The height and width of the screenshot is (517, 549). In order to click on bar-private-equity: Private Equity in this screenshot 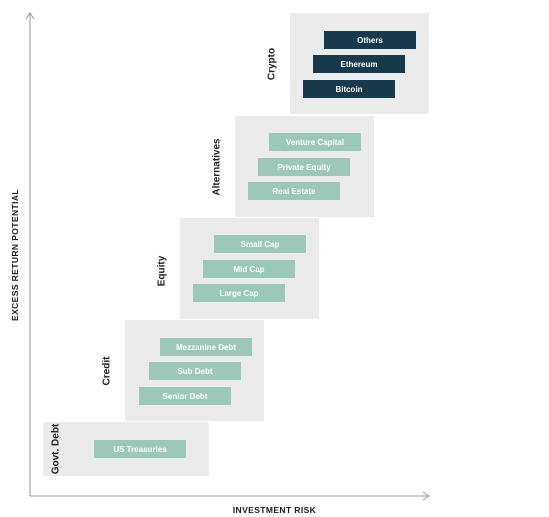, I will do `click(304, 167)`.